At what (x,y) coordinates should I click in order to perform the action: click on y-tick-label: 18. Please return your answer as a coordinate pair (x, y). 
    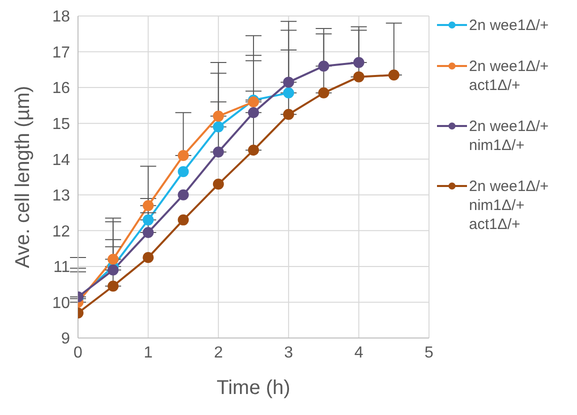
    Looking at the image, I should click on (61, 17).